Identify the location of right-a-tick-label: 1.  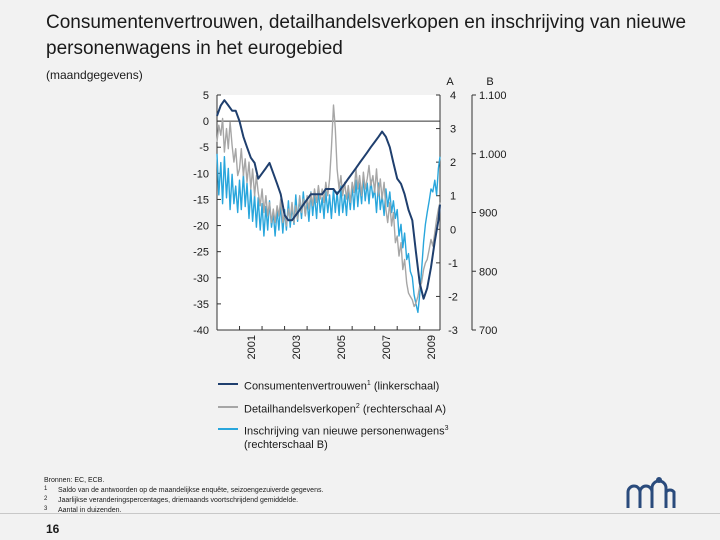
(453, 197).